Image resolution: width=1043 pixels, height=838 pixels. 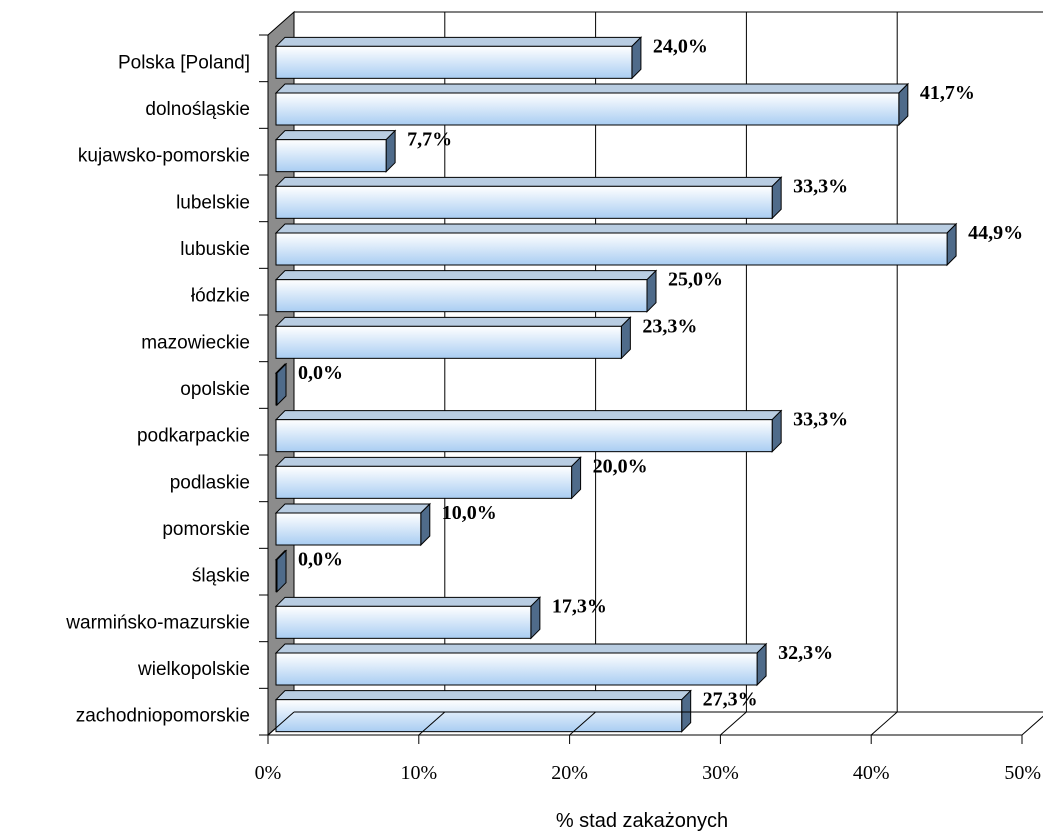 I want to click on x-axis-title: % stad zakażonych, so click(x=642, y=821).